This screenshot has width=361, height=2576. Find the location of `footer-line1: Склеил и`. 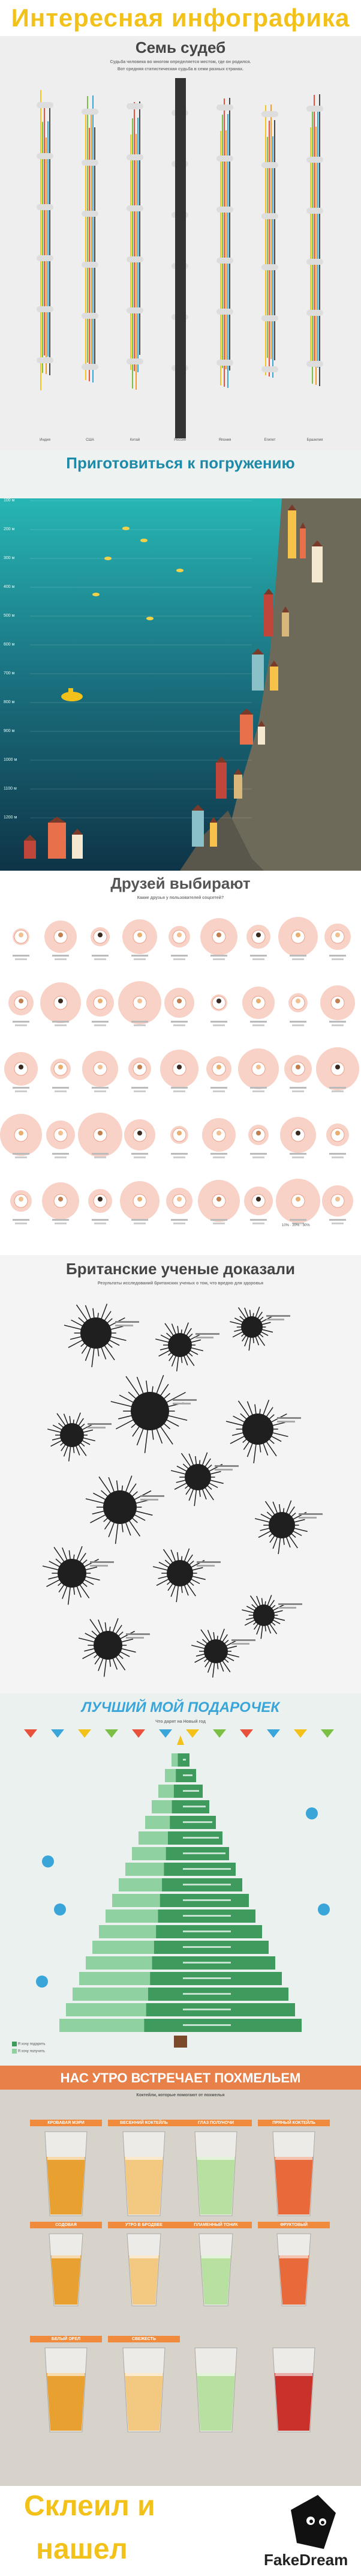

footer-line1: Склеил и is located at coordinates (89, 2506).